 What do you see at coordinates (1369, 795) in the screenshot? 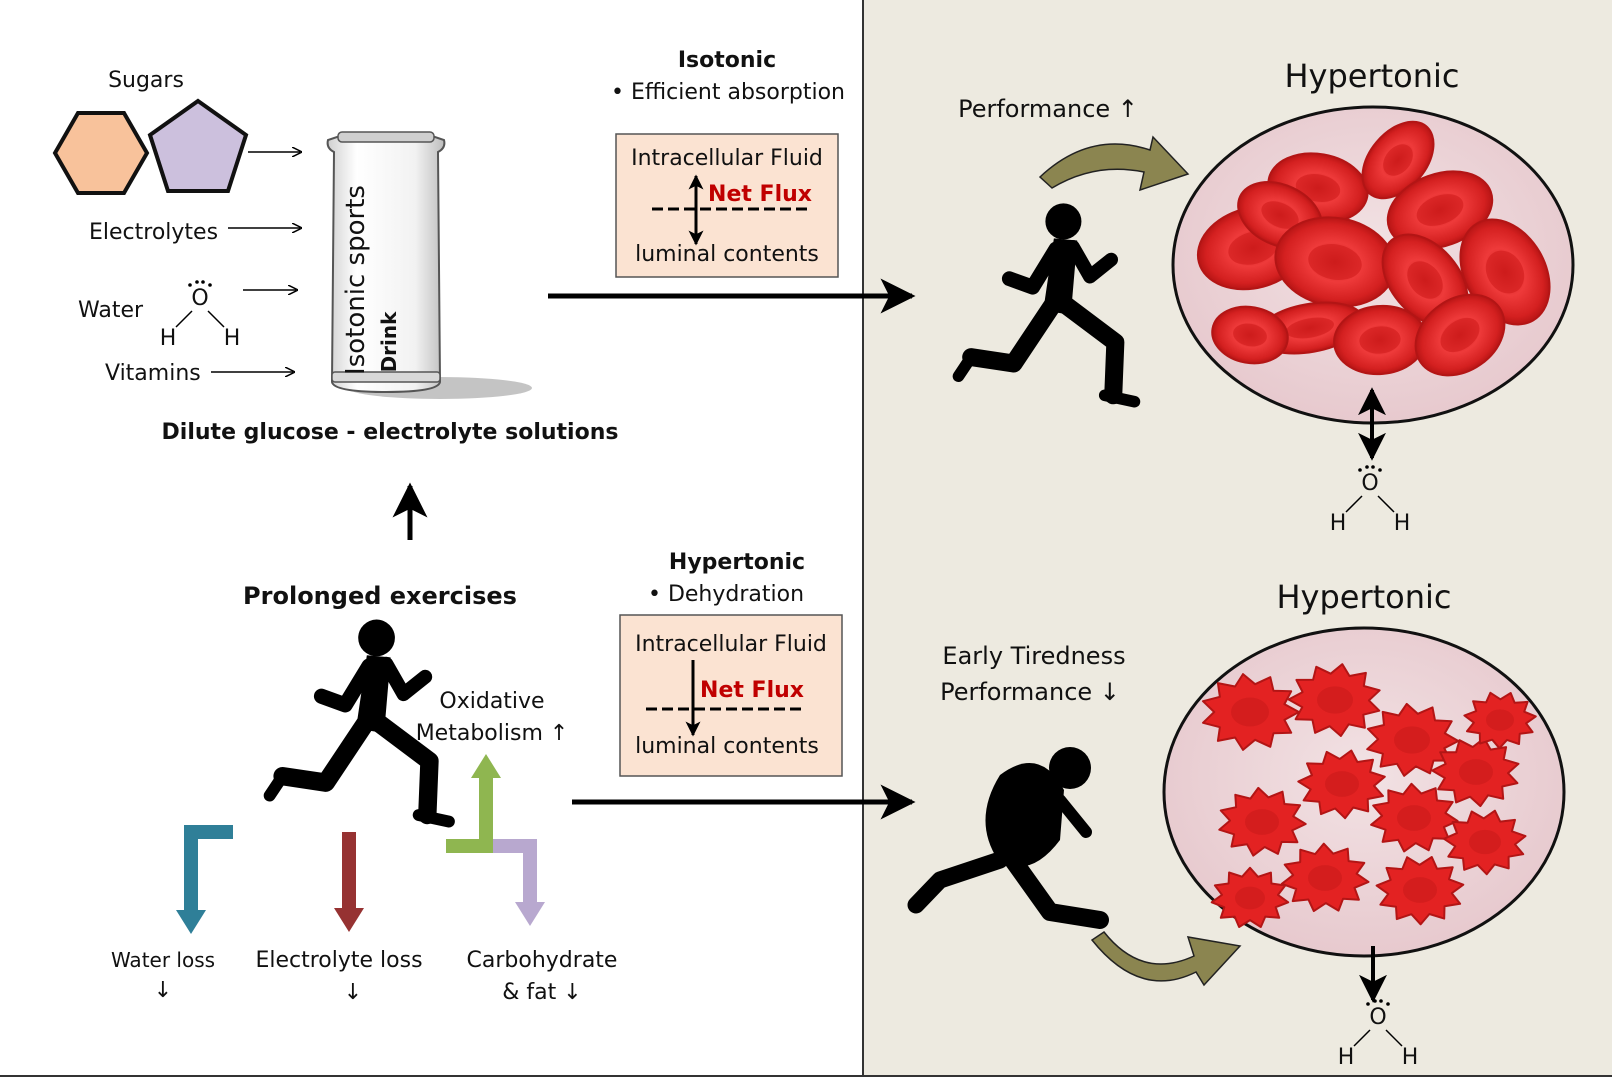
I see `red-blood-cells-crenated` at bounding box center [1369, 795].